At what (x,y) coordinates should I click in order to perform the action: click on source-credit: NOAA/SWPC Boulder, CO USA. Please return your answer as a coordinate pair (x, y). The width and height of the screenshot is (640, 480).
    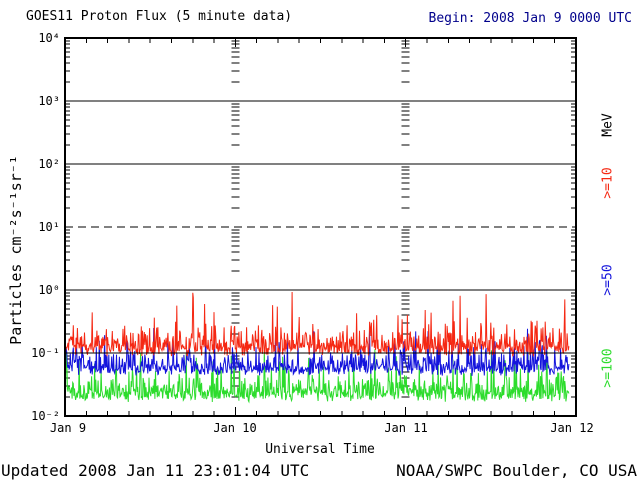
    Looking at the image, I should click on (516, 470).